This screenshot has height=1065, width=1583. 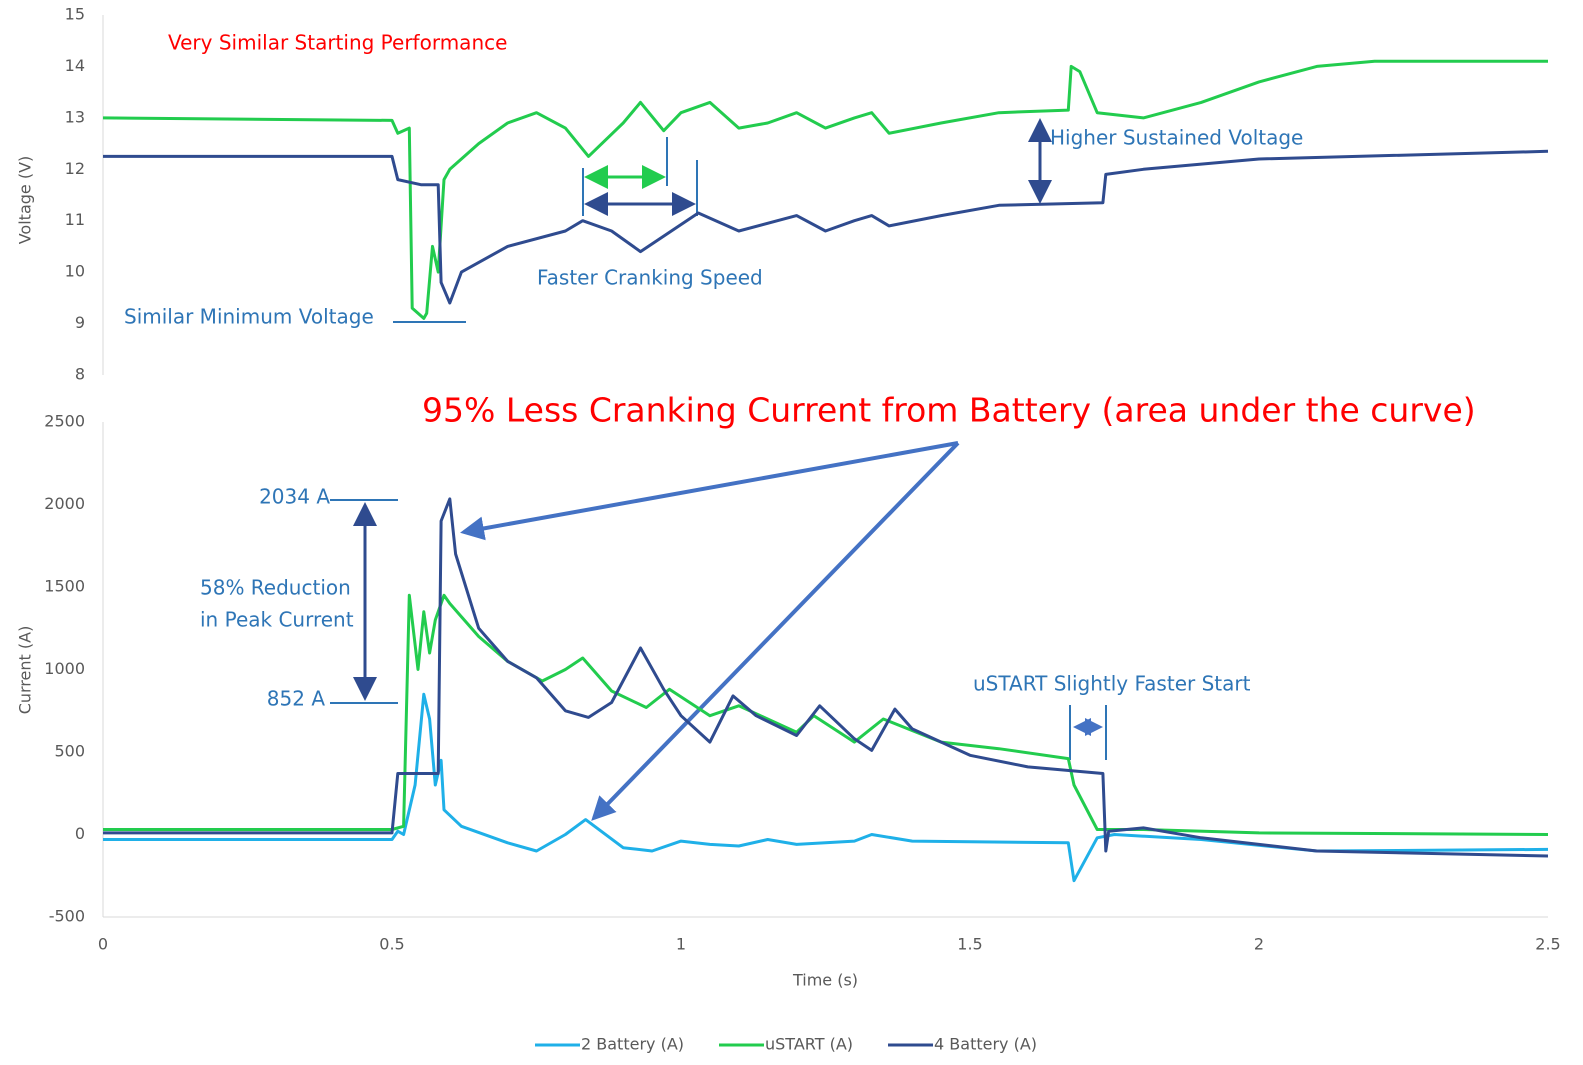 What do you see at coordinates (277, 620) in the screenshot?
I see `annotation: in Peak Current` at bounding box center [277, 620].